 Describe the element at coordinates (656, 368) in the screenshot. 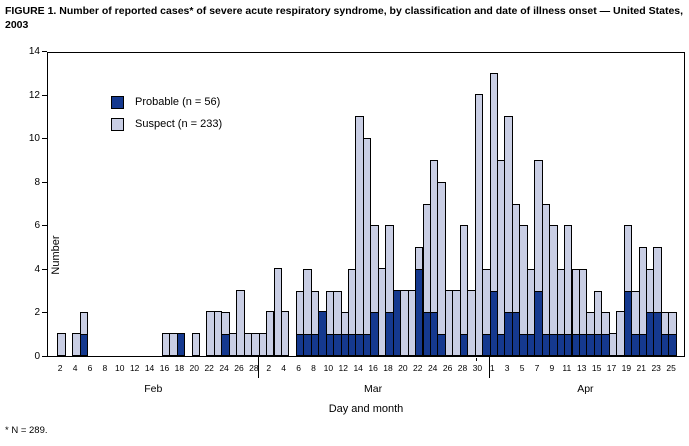

I see `x-tick-label: 23` at that location.